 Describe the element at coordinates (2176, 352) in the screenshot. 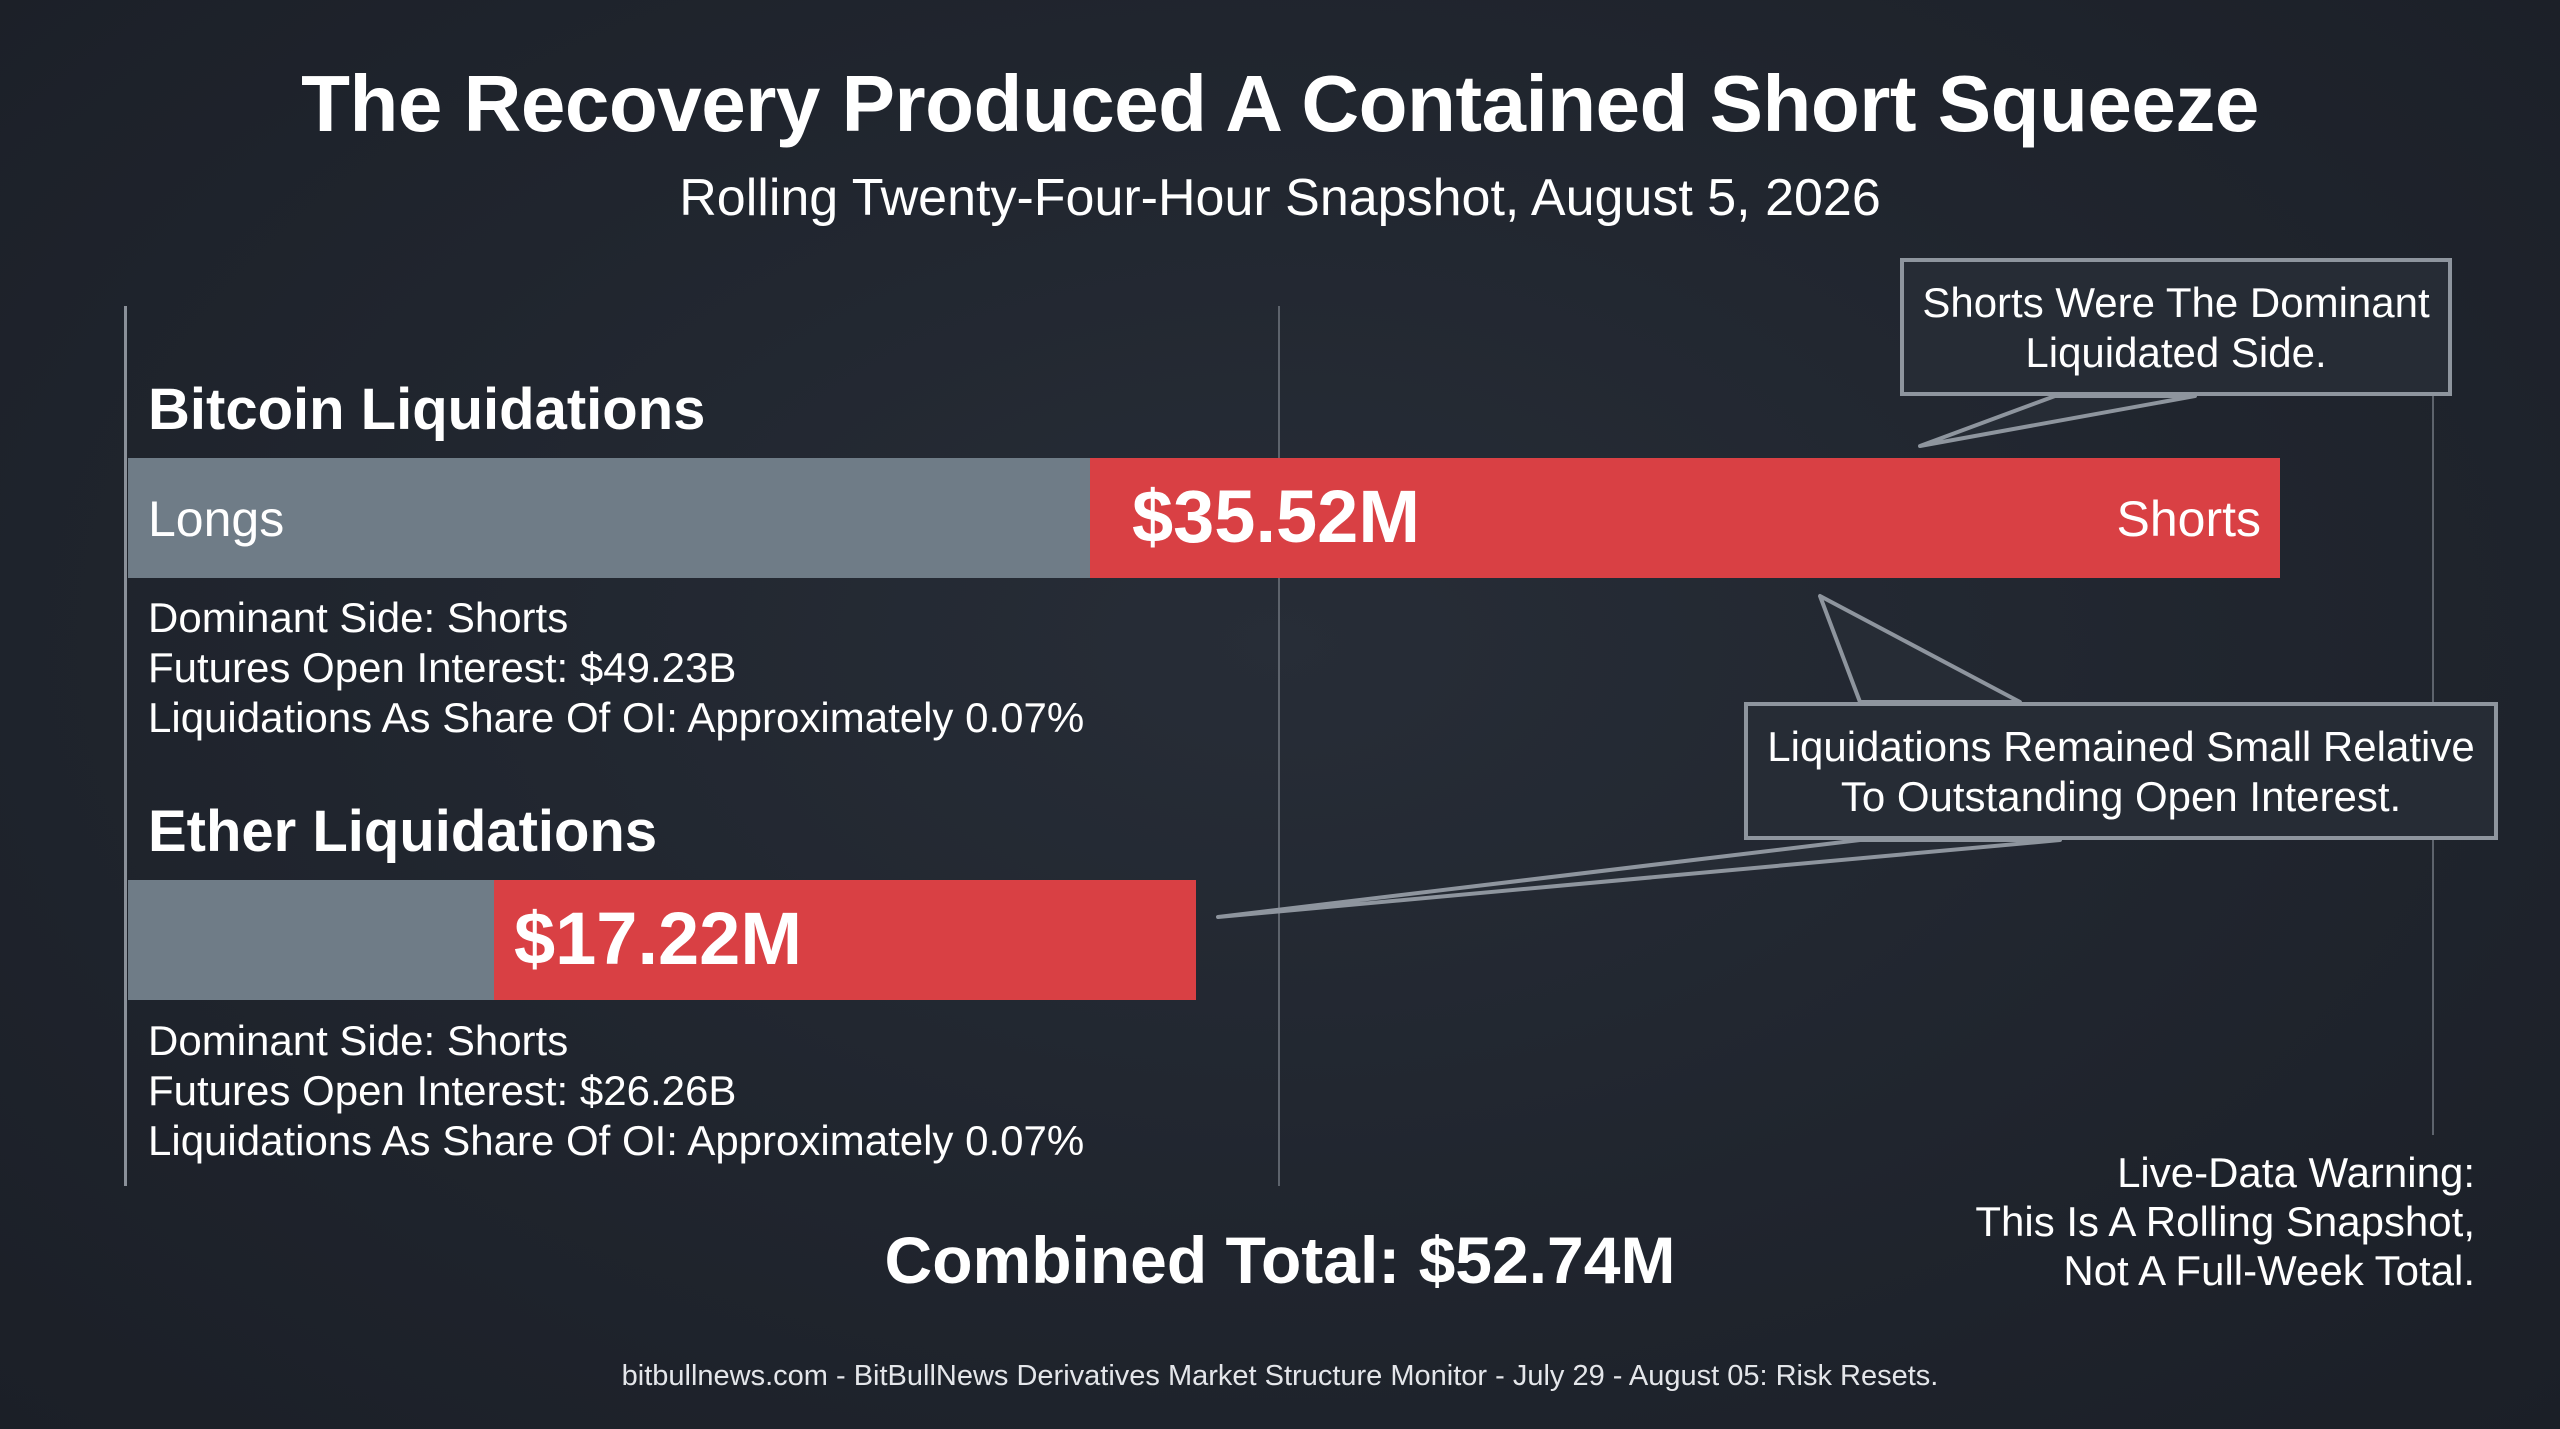

I see `callout-1-line-2: Liquidated Side.` at that location.